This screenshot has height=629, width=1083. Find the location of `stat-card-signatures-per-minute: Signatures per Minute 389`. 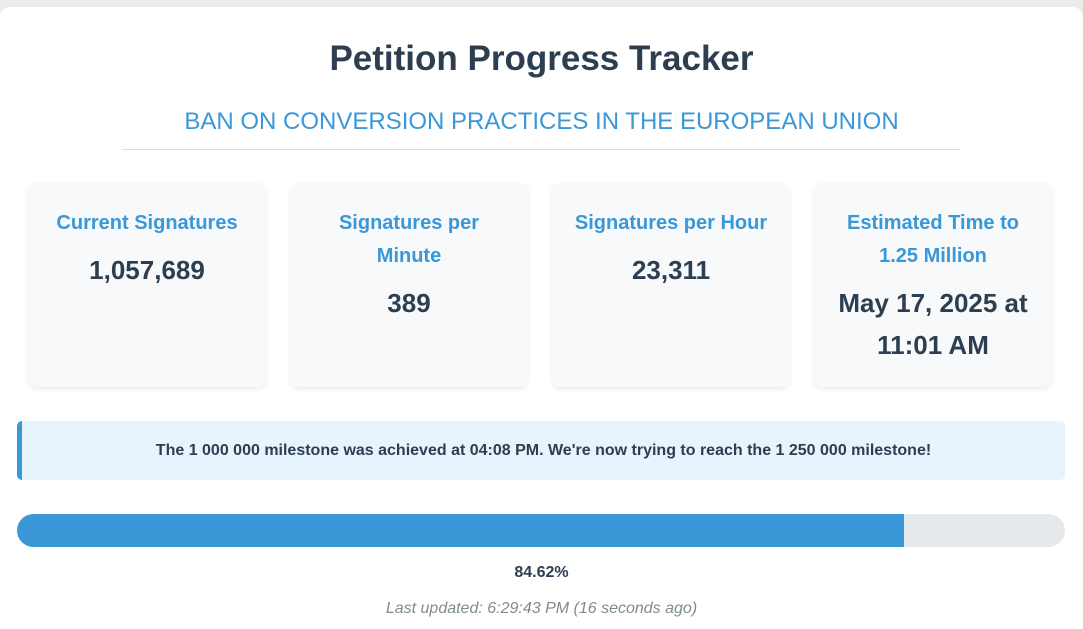

stat-card-signatures-per-minute: Signatures per Minute 389 is located at coordinates (409, 285).